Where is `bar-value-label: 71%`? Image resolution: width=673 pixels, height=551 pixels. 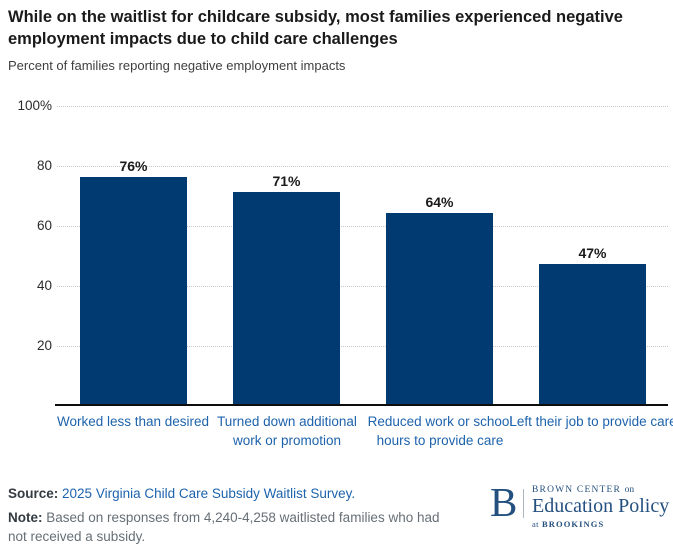
bar-value-label: 71% is located at coordinates (286, 181).